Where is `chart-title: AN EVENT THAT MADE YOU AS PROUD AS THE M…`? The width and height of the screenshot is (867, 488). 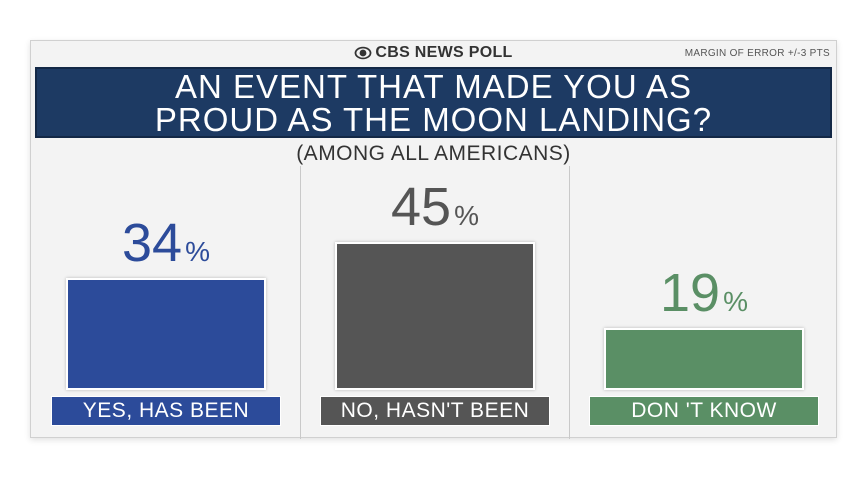 chart-title: AN EVENT THAT MADE YOU AS PROUD AS THE M… is located at coordinates (433, 102).